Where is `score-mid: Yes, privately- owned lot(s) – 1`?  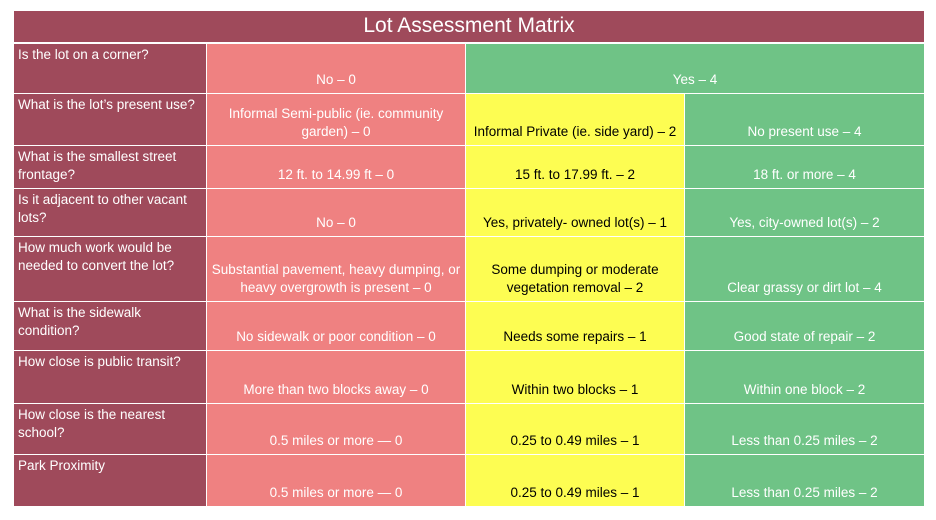
score-mid: Yes, privately- owned lot(s) – 1 is located at coordinates (575, 212).